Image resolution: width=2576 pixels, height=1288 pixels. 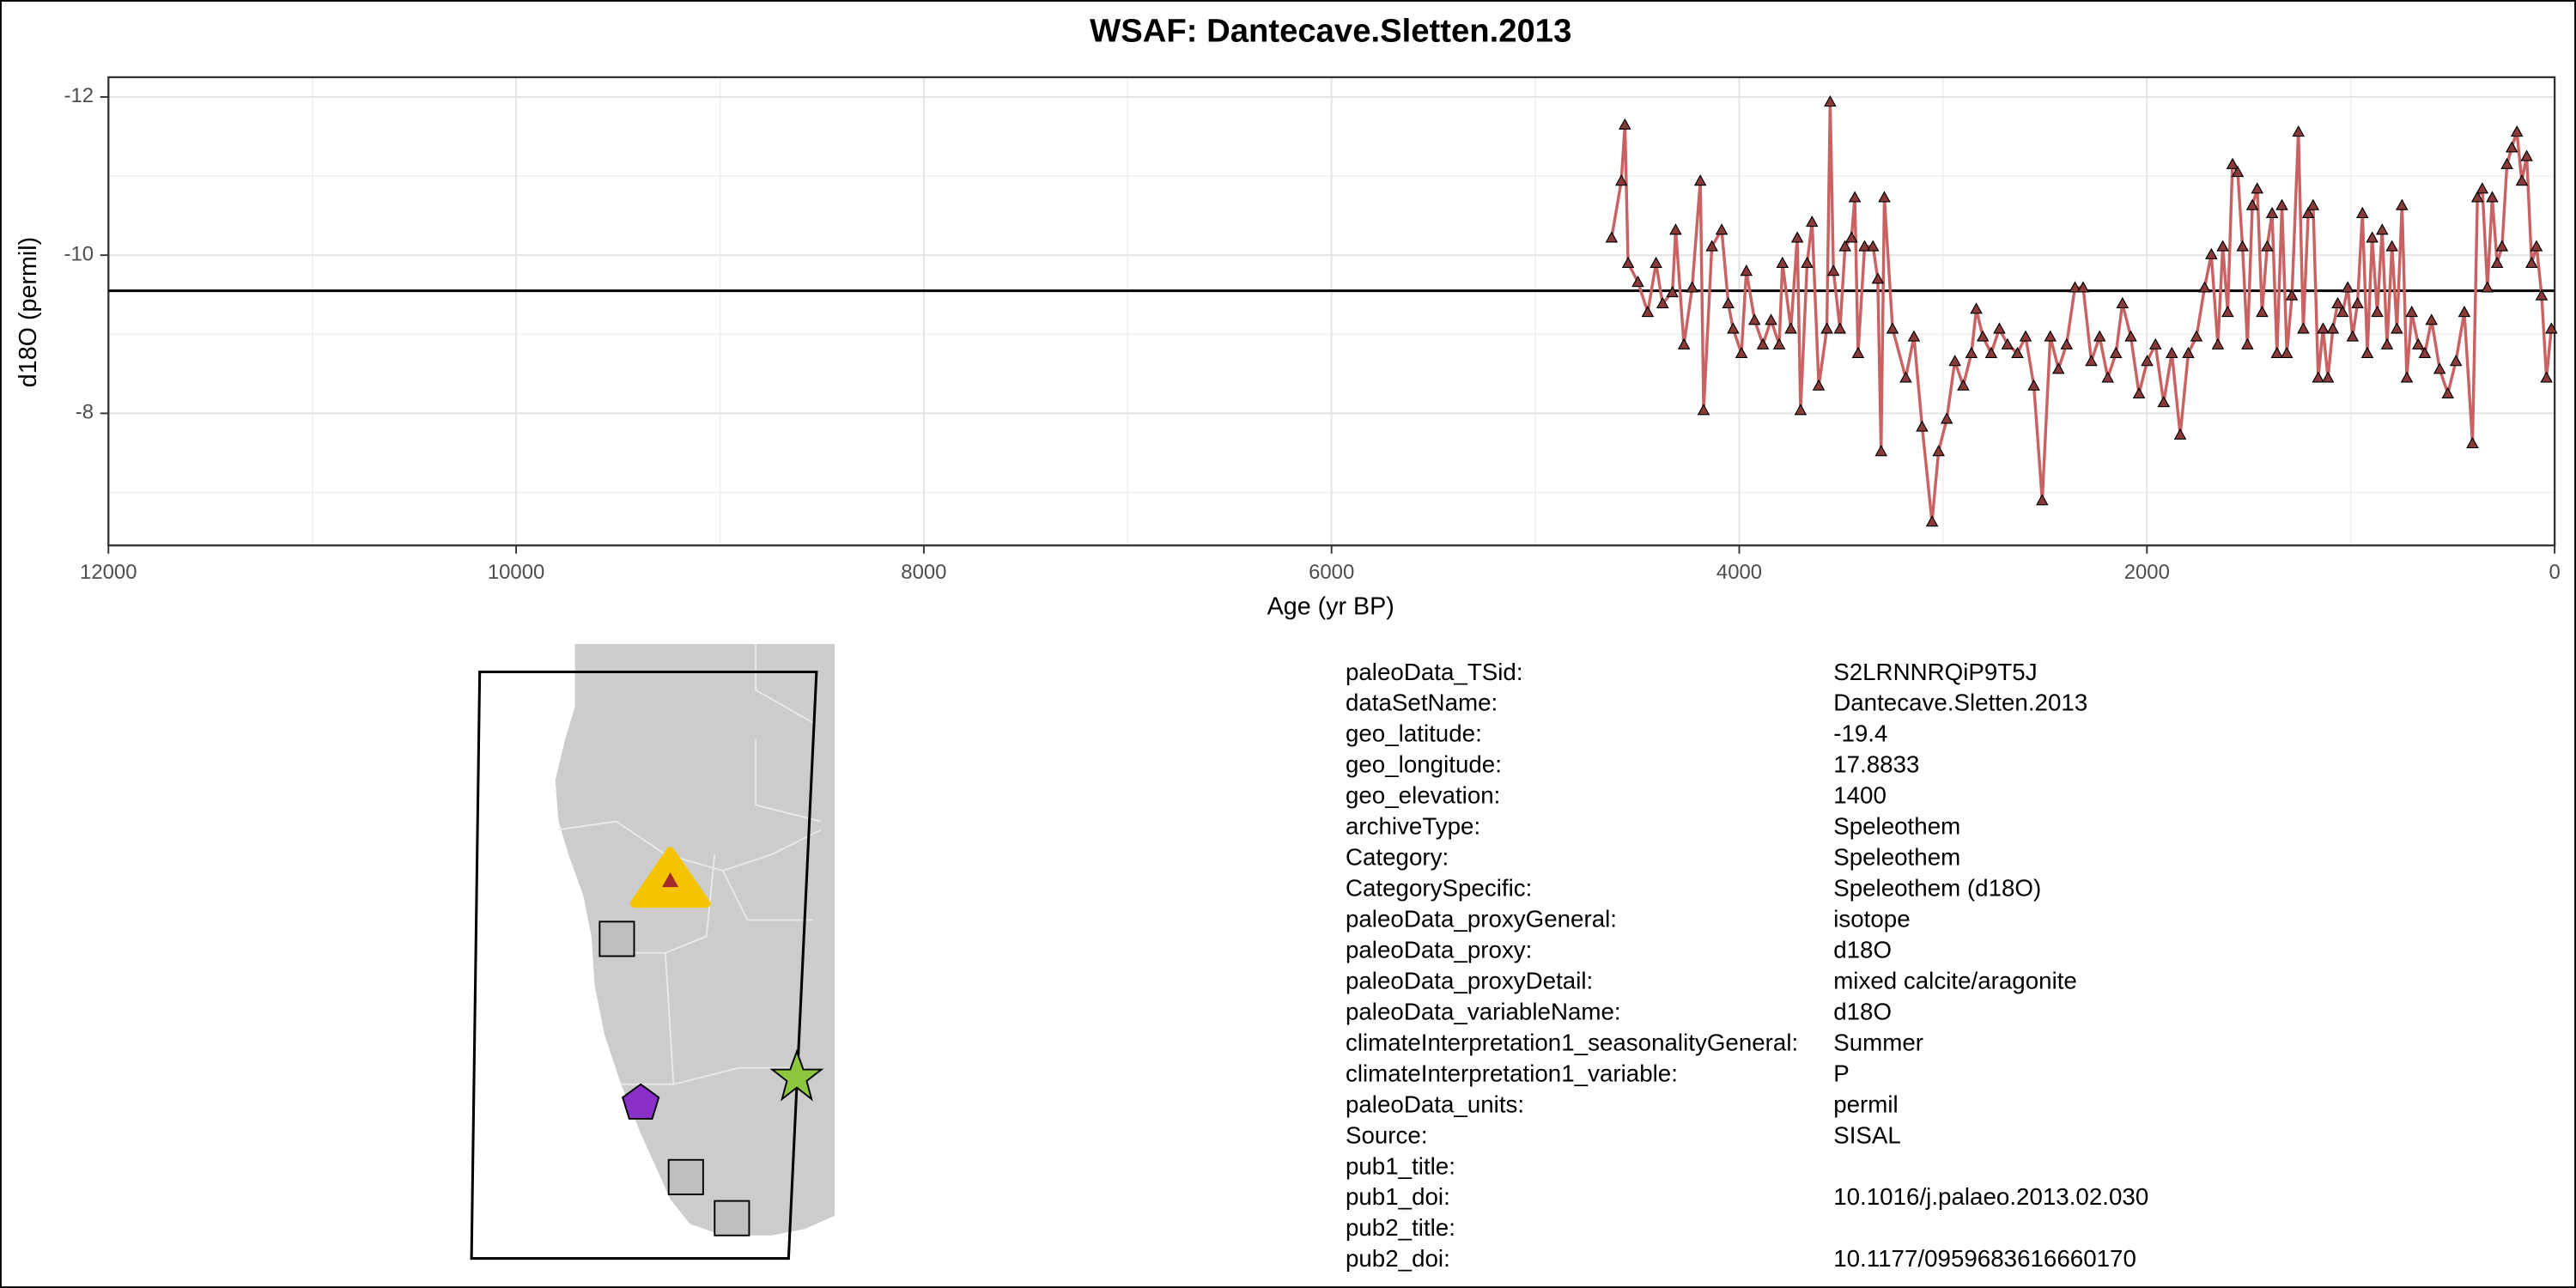 What do you see at coordinates (641, 1101) in the screenshot?
I see `pentagon-marker` at bounding box center [641, 1101].